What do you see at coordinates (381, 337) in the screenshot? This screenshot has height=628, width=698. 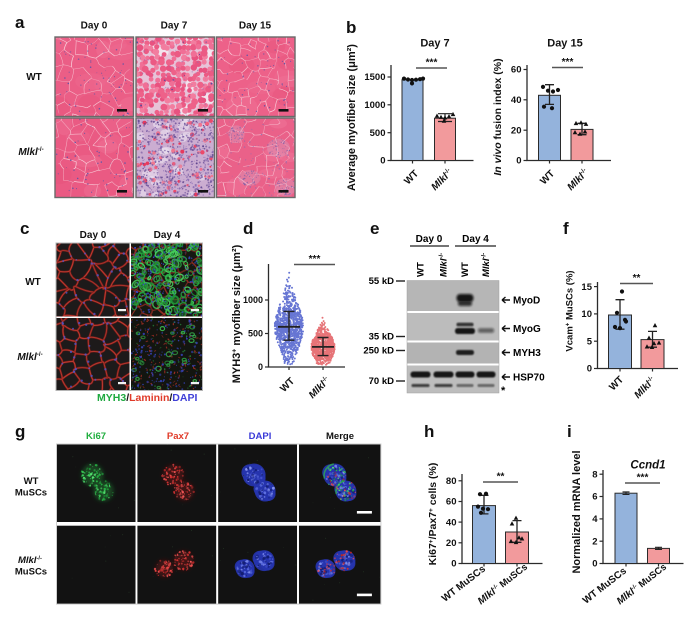 I see `svg-text: 35 kD` at bounding box center [381, 337].